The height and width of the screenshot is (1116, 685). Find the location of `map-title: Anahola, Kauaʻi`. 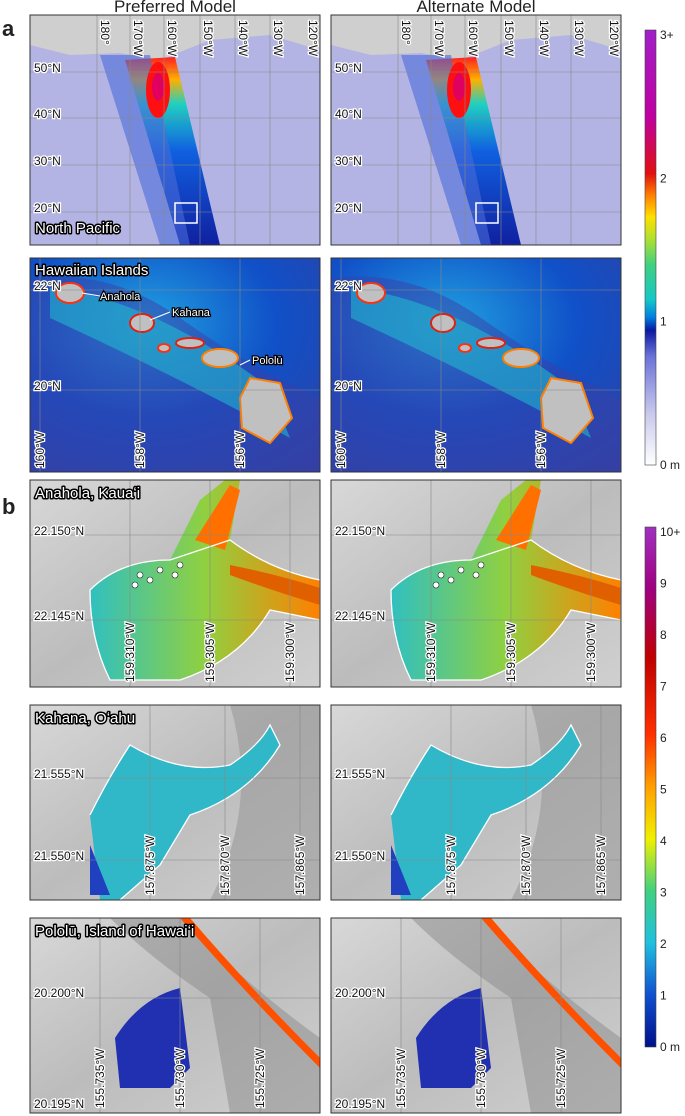

map-title: Anahola, Kauaʻi is located at coordinates (87, 493).